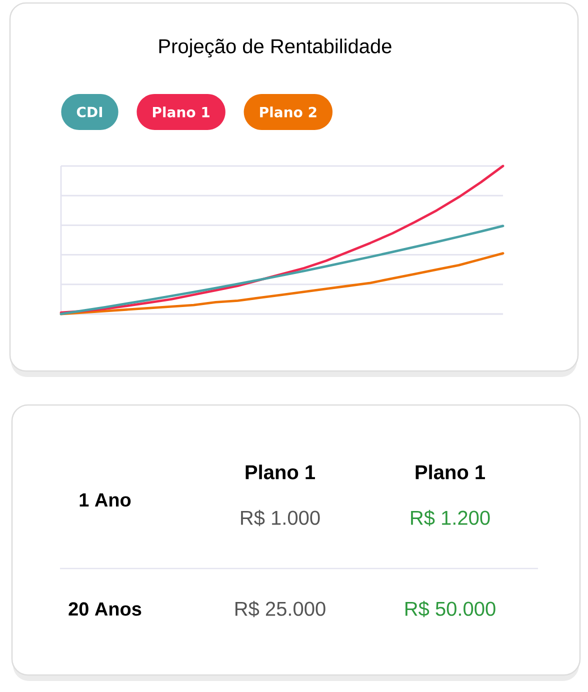 The width and height of the screenshot is (588, 692). I want to click on text: Plano 2, so click(288, 112).